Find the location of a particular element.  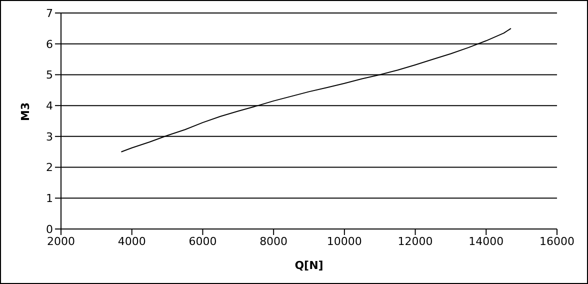

x-tick-label: 4000 is located at coordinates (132, 241).